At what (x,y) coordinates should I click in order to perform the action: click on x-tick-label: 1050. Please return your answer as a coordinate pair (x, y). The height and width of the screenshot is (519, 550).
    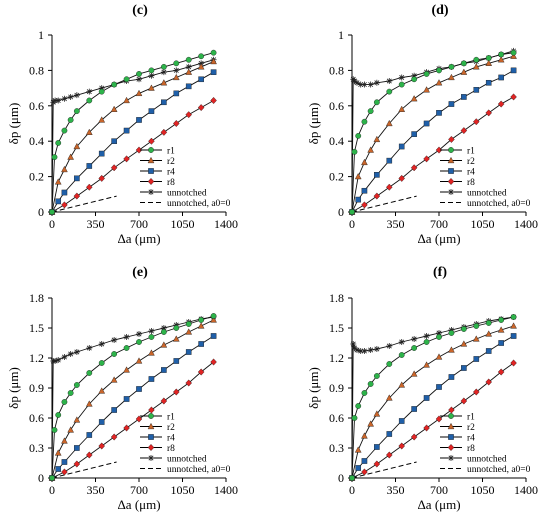
    Looking at the image, I should click on (483, 490).